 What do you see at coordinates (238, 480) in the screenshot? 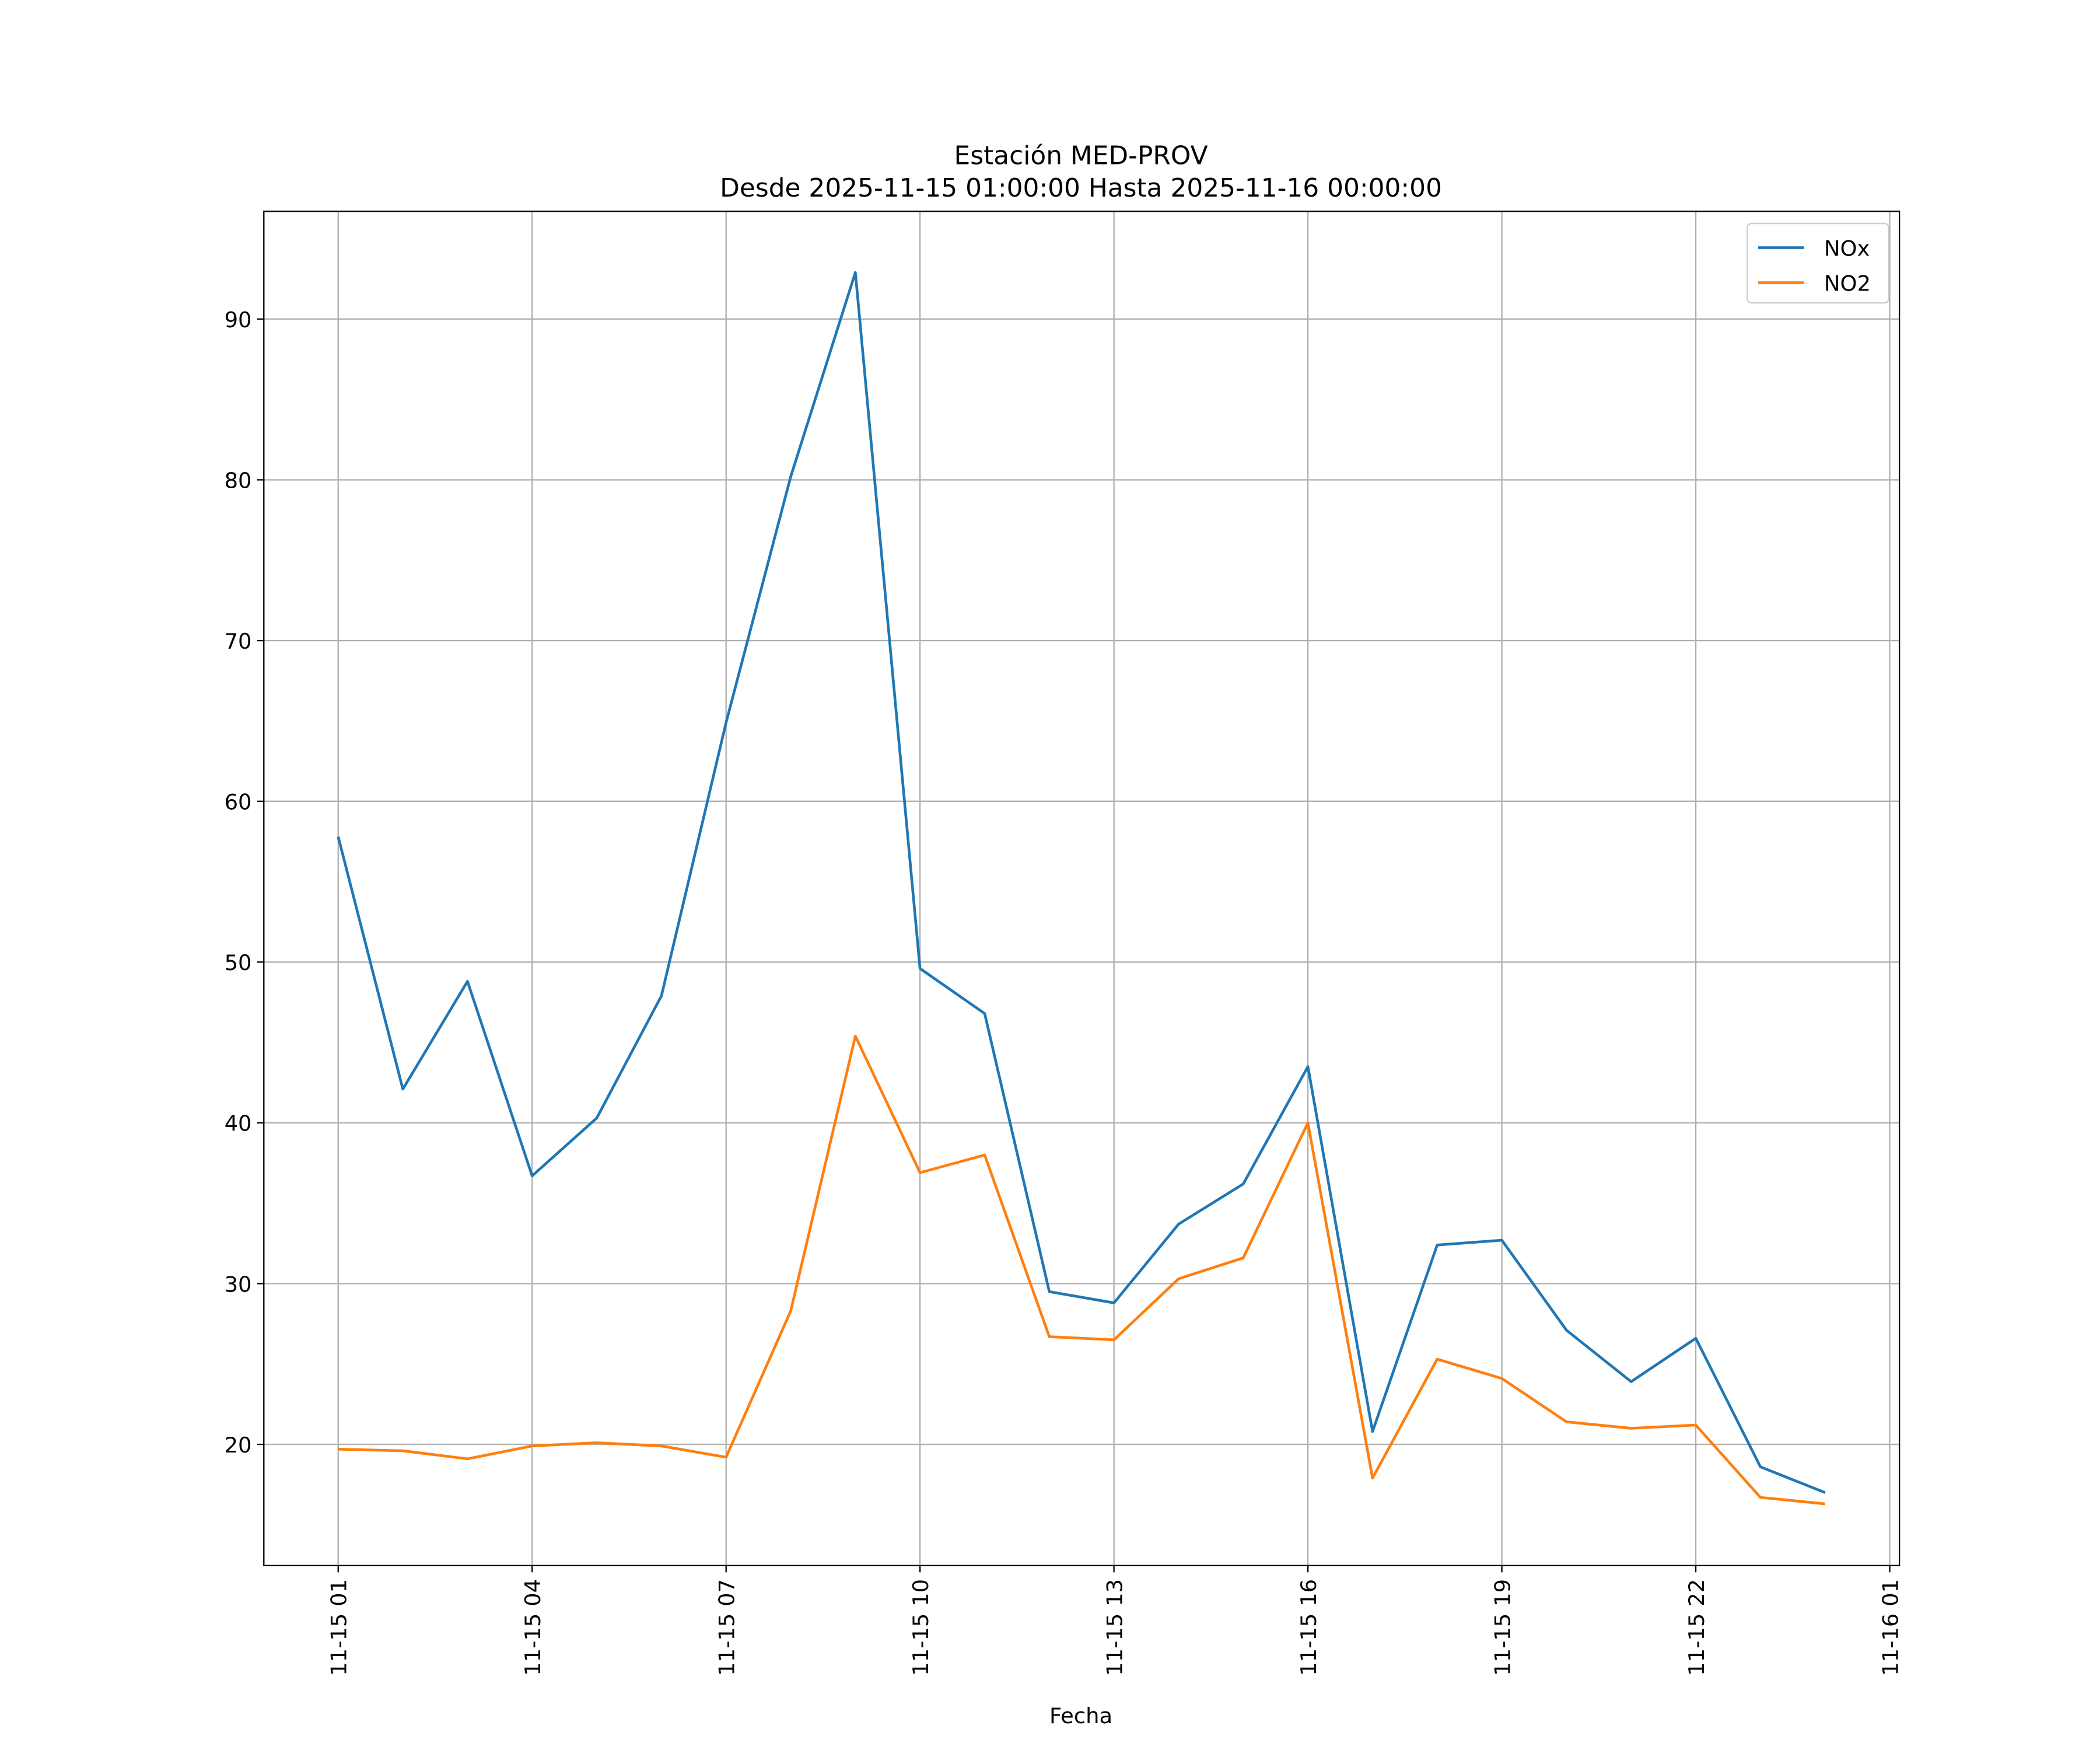
I see `y-tick-label: 80` at bounding box center [238, 480].